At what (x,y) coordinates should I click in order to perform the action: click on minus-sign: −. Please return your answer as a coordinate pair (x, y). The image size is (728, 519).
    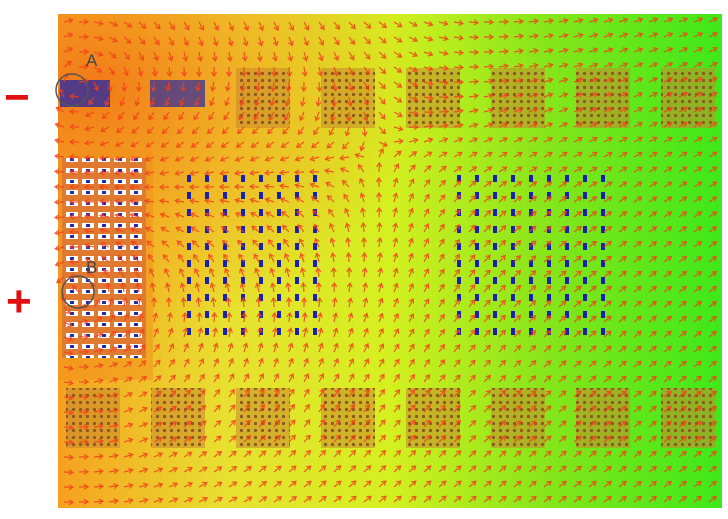
    Looking at the image, I should click on (17, 97).